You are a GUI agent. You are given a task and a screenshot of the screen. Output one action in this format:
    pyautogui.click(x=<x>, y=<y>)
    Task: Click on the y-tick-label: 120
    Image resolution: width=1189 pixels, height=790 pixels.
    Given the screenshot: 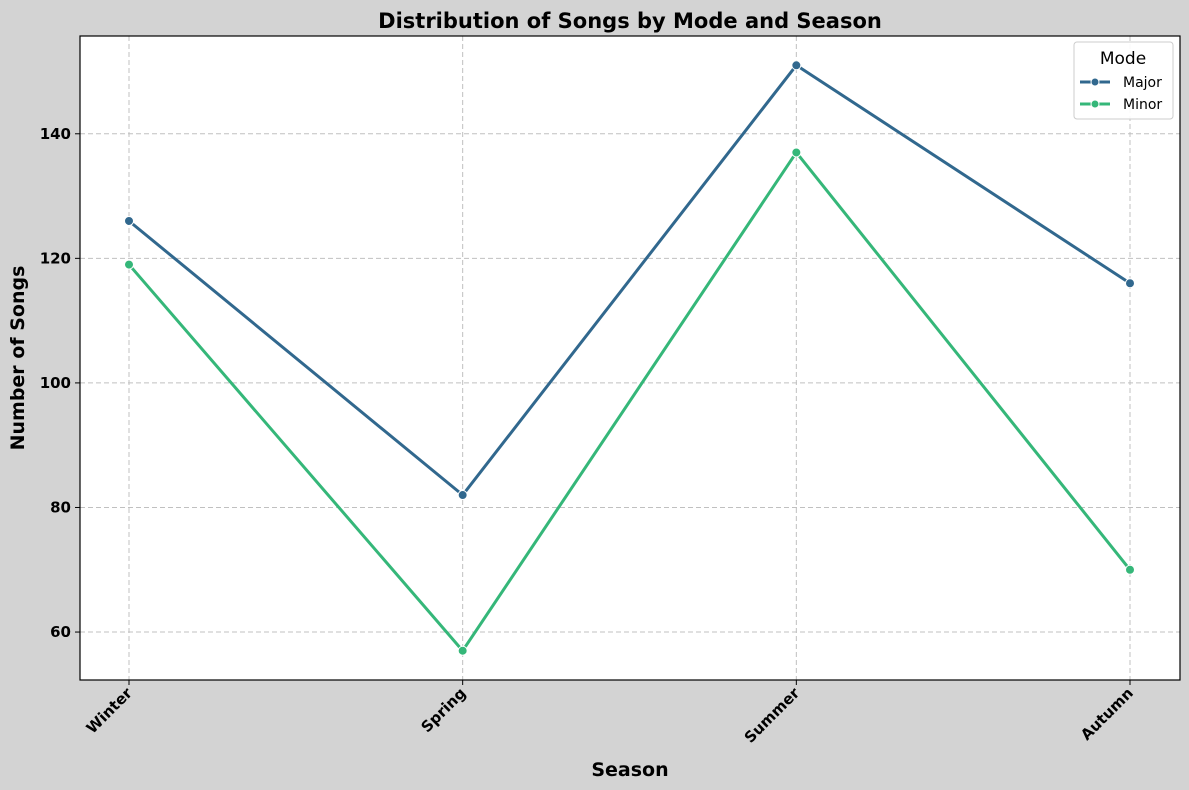 What is the action you would take?
    pyautogui.click(x=55, y=258)
    